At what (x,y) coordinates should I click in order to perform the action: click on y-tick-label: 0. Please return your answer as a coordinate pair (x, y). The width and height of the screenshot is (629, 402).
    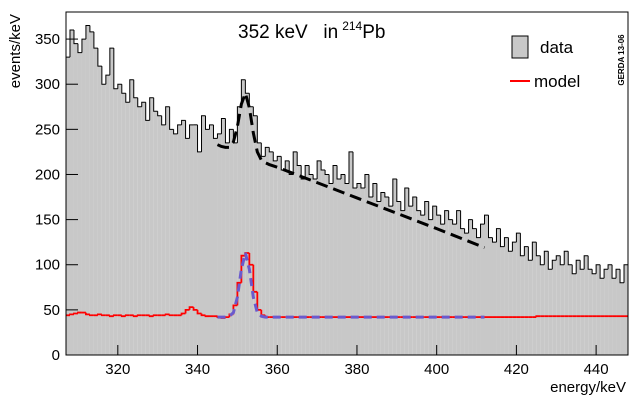
    Looking at the image, I should click on (56, 355).